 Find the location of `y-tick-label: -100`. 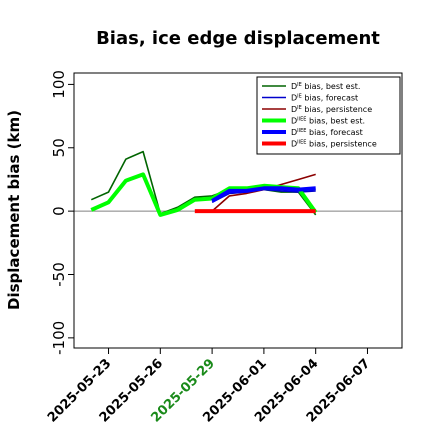

y-tick-label: -100 is located at coordinates (59, 338).